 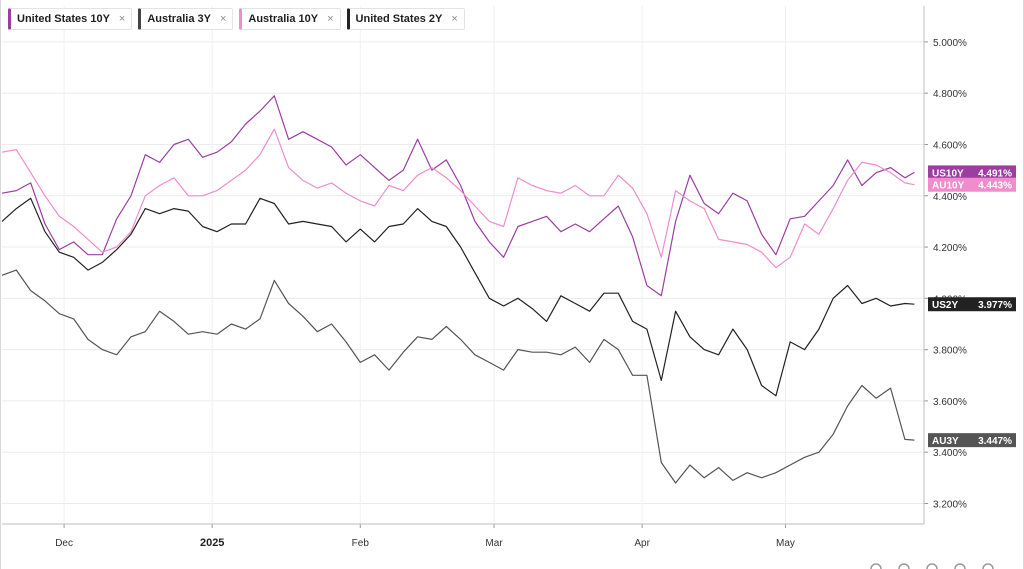 I want to click on legend-label: Australia 3Y, so click(x=179, y=19).